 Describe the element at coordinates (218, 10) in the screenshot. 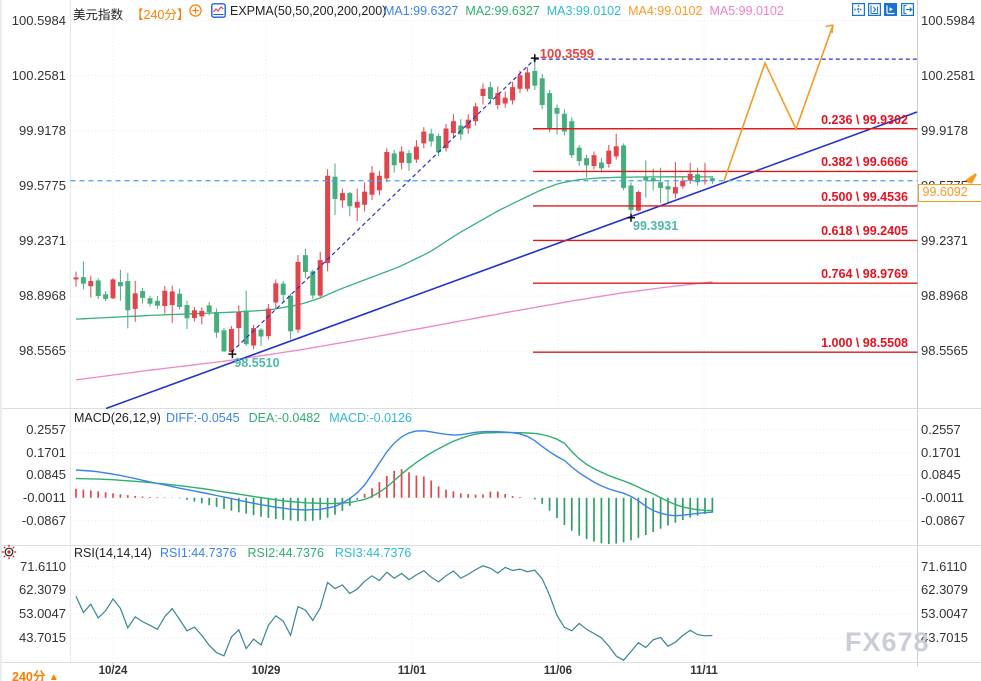

I see `candle-chart-icon` at that location.